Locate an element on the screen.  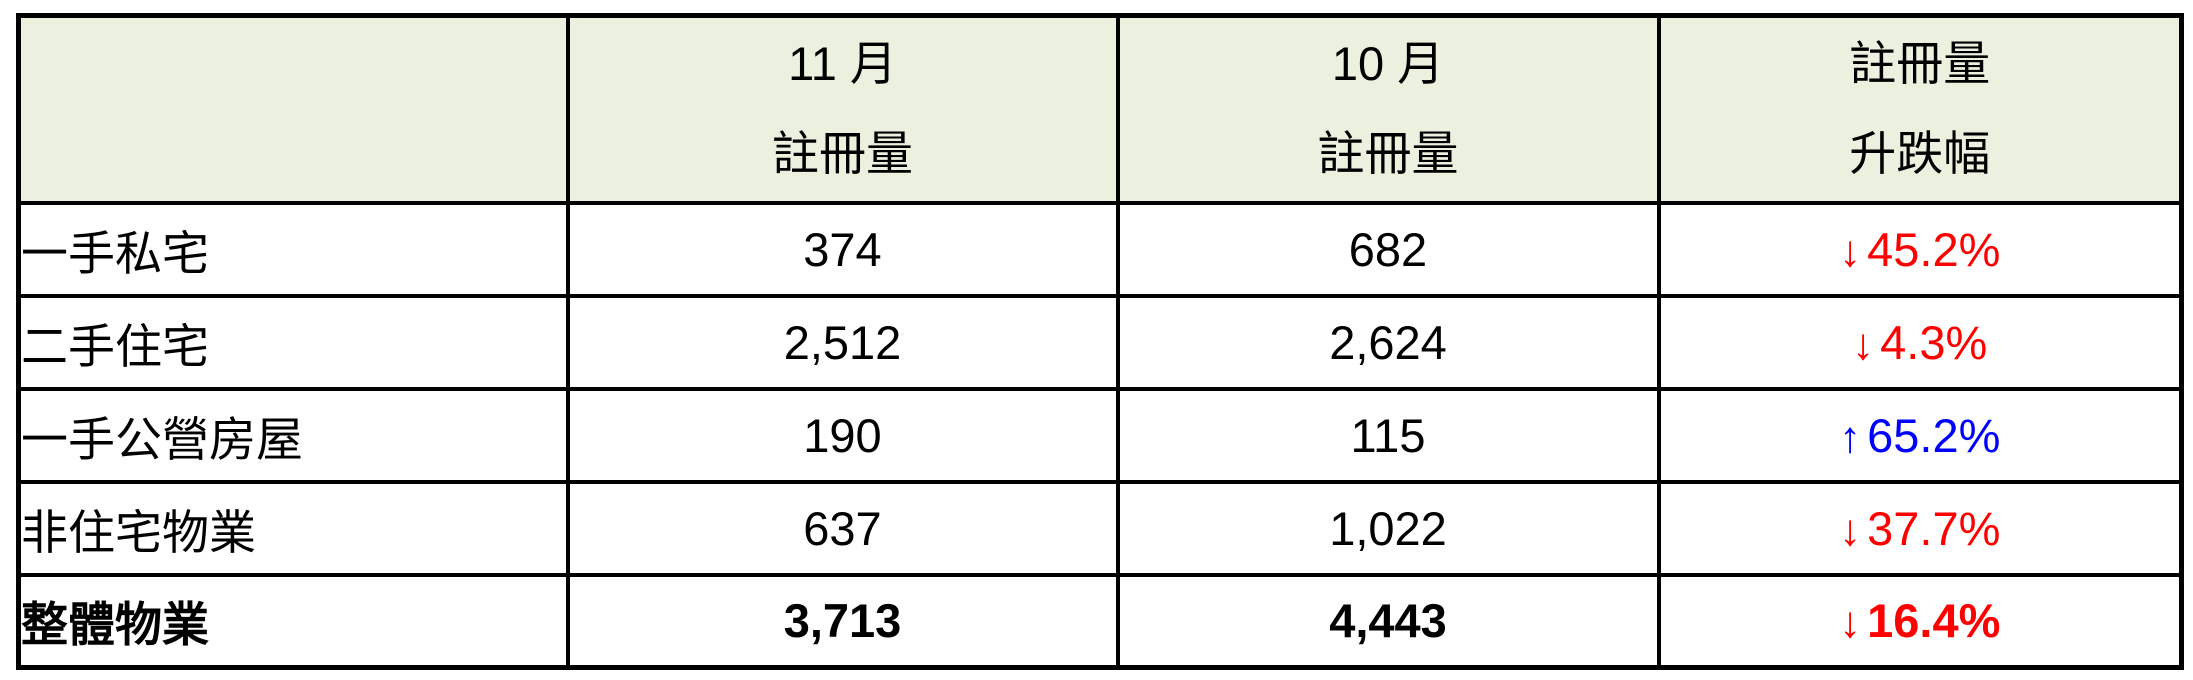
table-row-non-residential: 非住宅物業 637 1,022 ↓ 37.7% is located at coordinates (1100, 528).